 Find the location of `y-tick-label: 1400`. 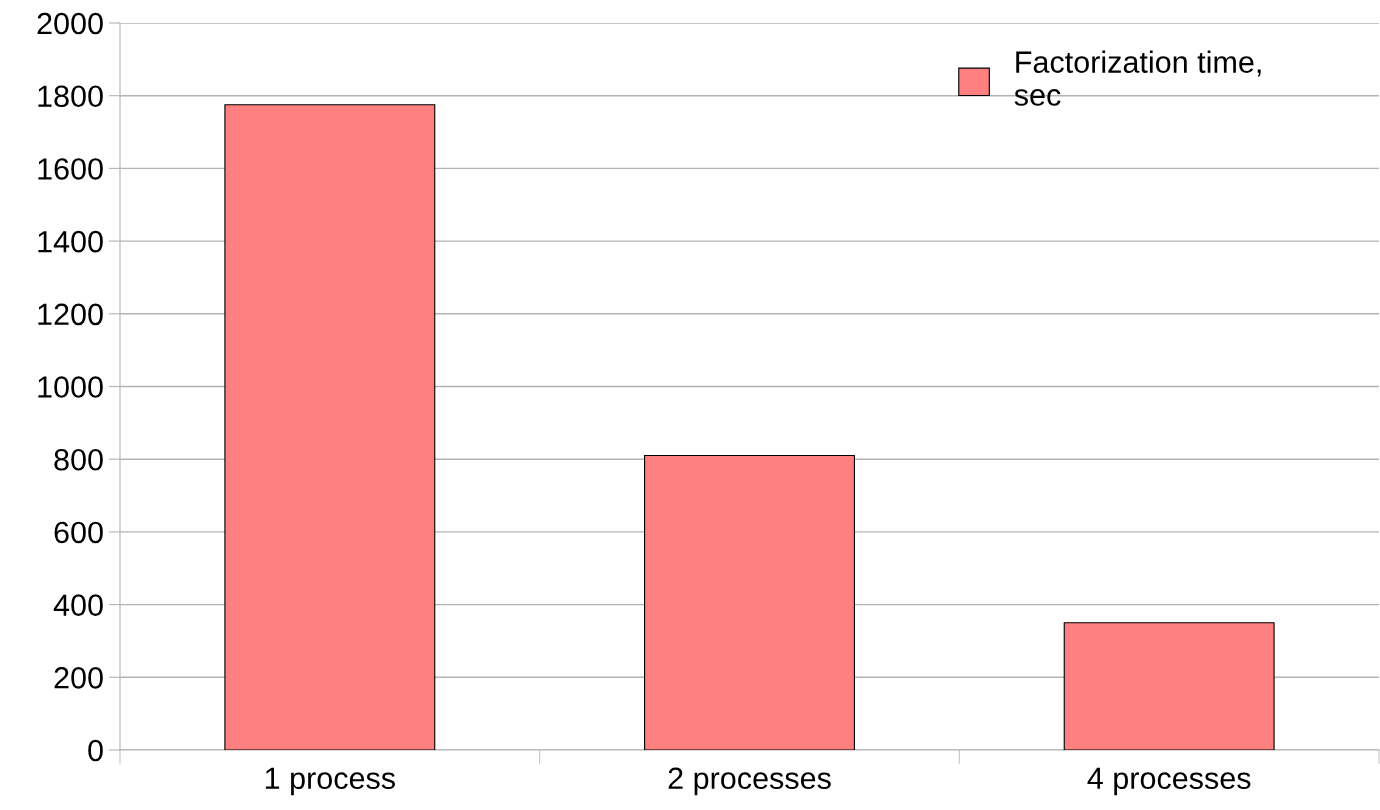

y-tick-label: 1400 is located at coordinates (70, 241).